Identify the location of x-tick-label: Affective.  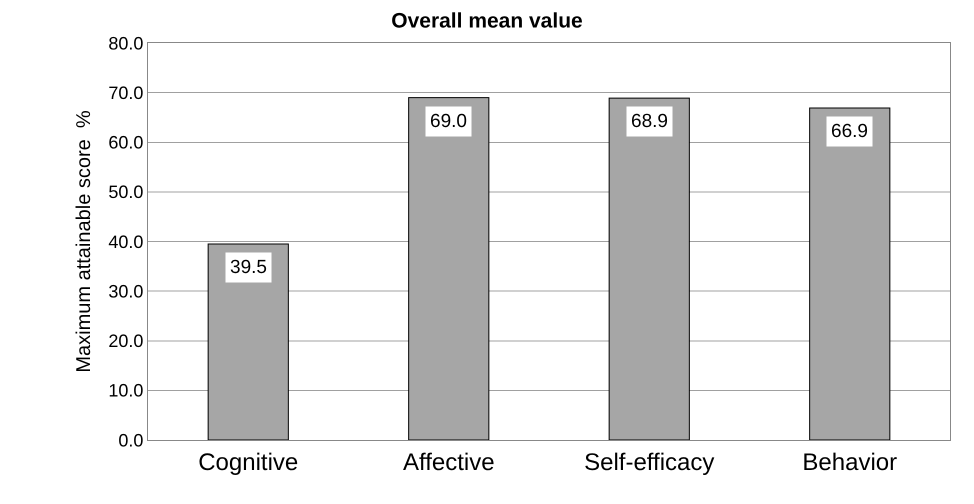
(448, 462).